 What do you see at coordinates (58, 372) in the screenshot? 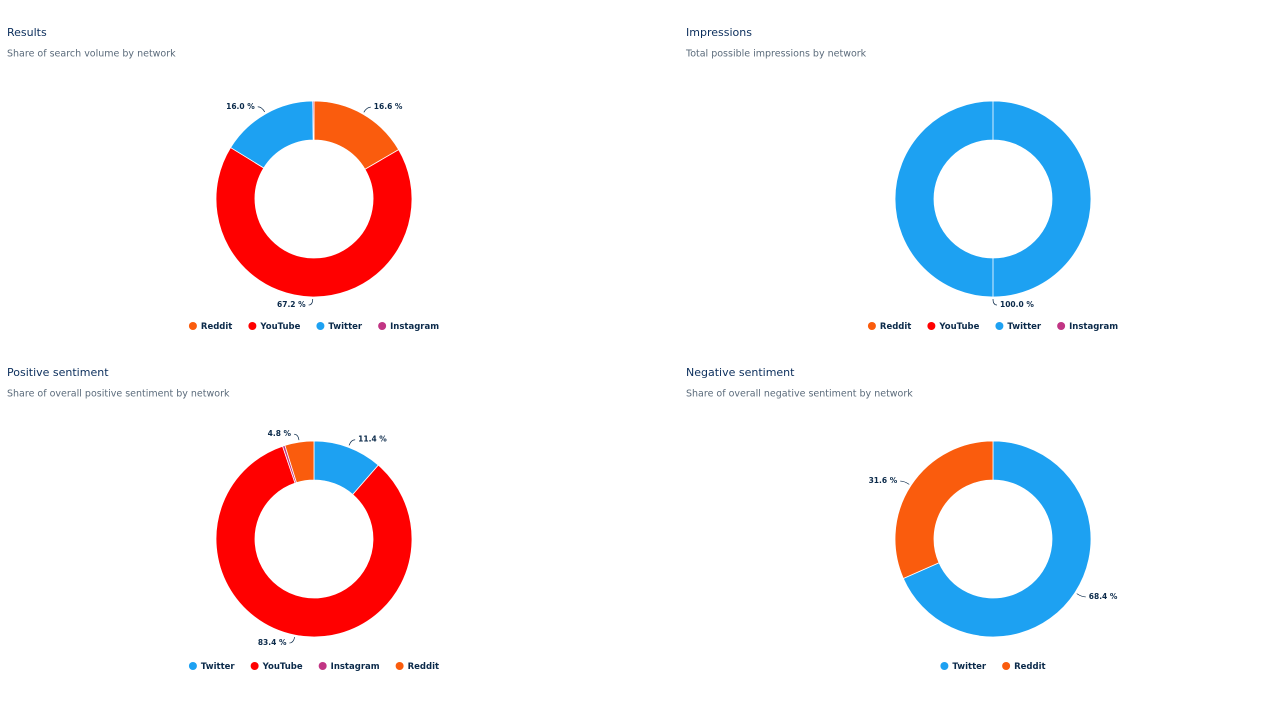
I see `chart-title: Positive sentiment` at bounding box center [58, 372].